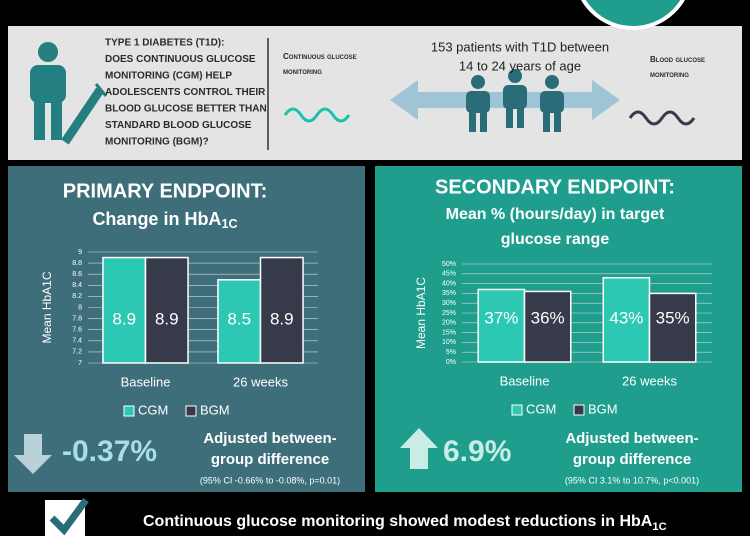  I want to click on question-line: ADOLESCENTS CONTROL THEIR, so click(185, 92).